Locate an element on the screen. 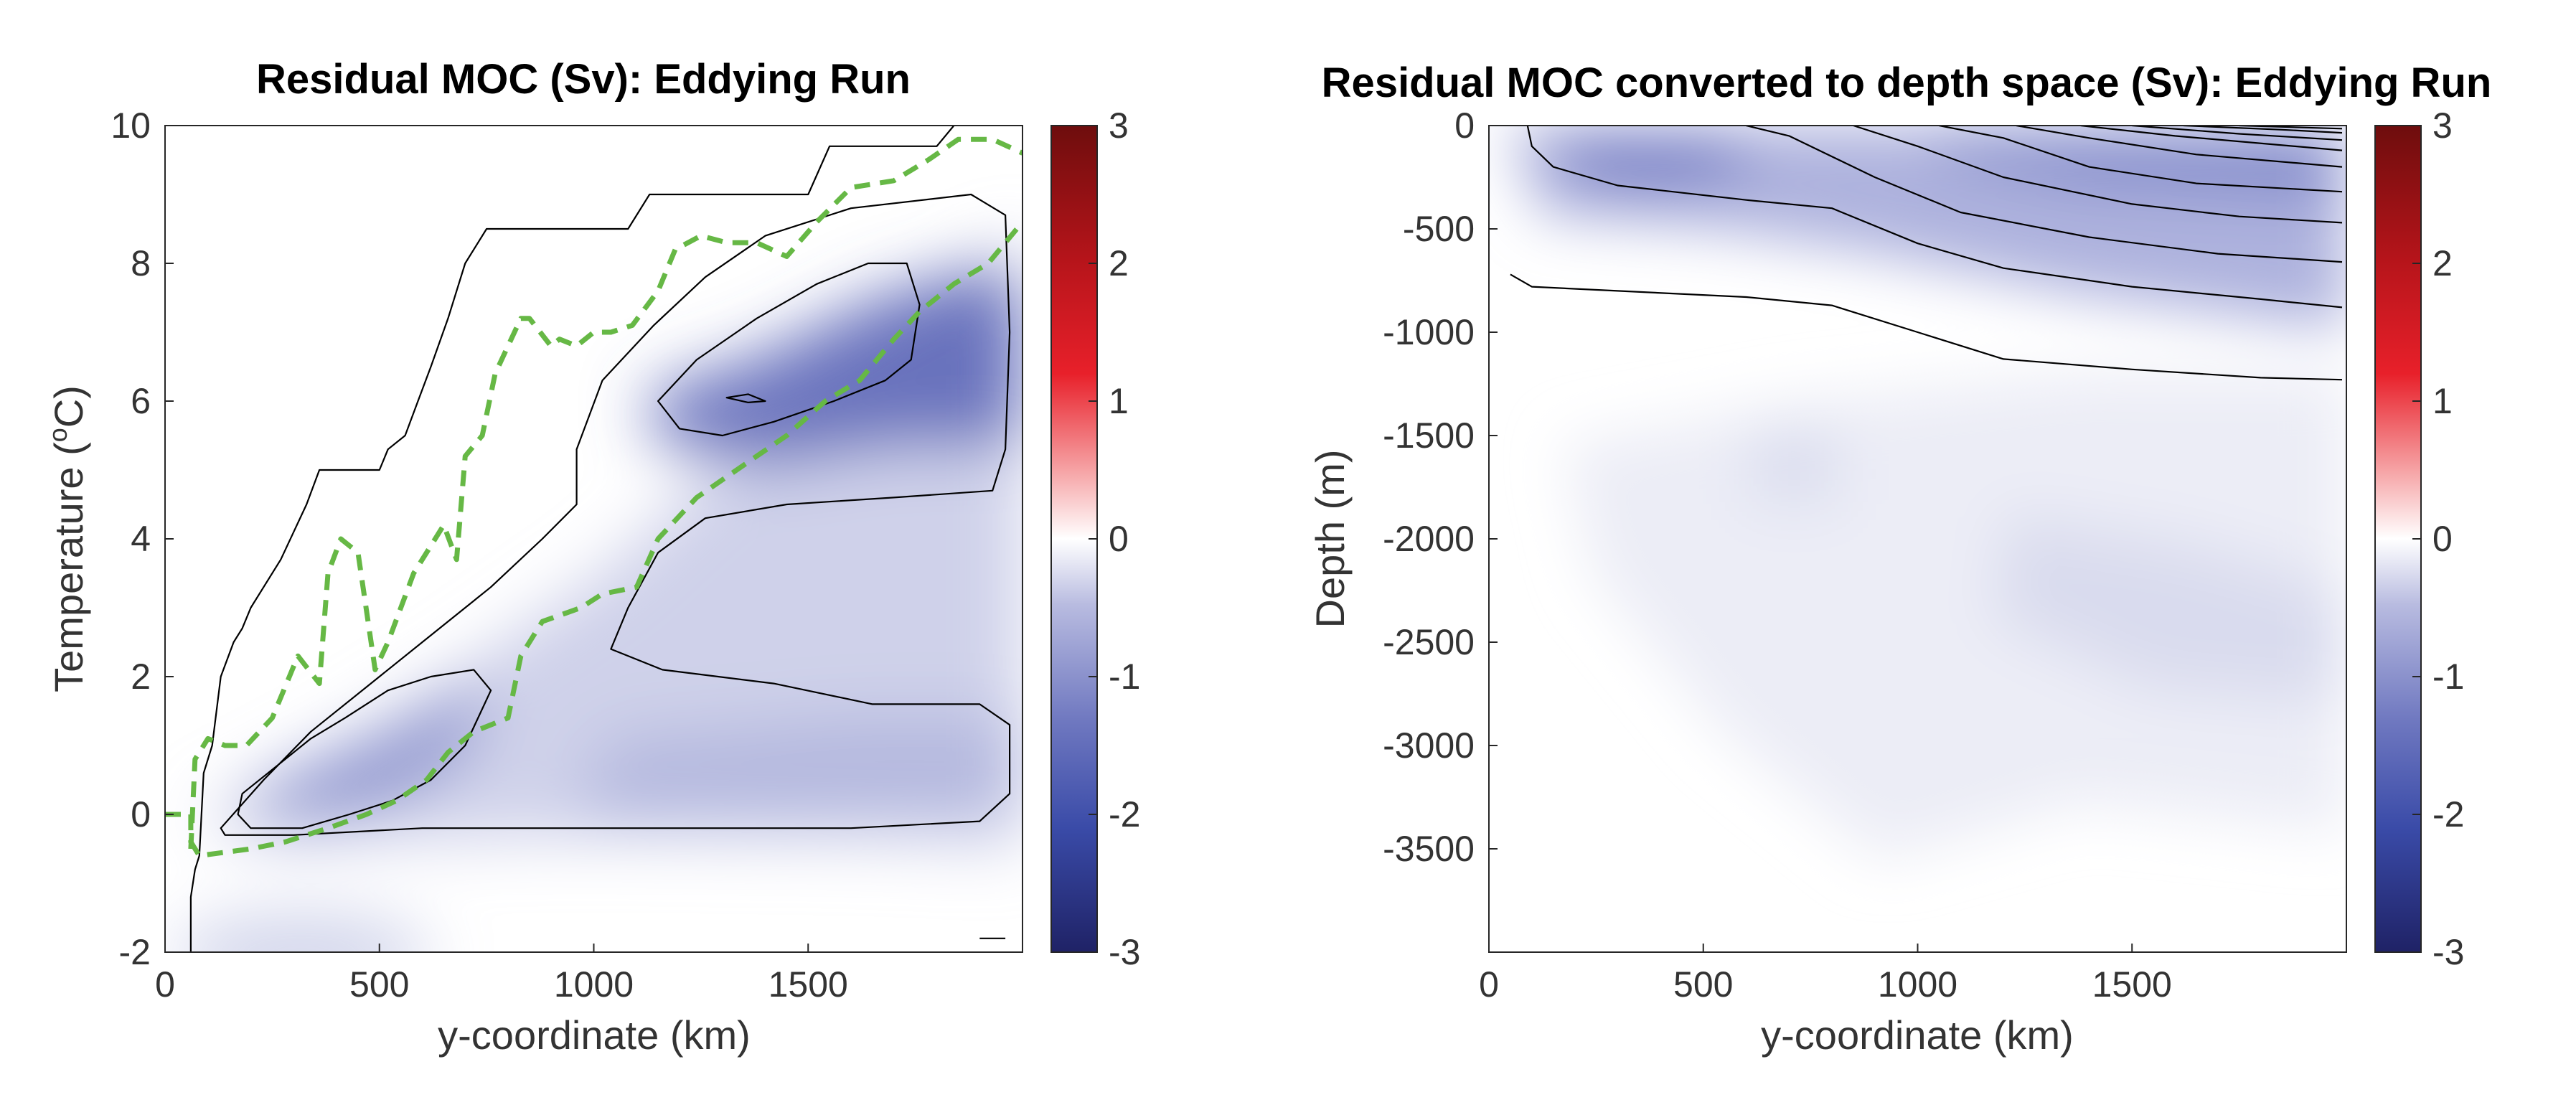  left-colorbar-tick-label: -2 is located at coordinates (1124, 814).